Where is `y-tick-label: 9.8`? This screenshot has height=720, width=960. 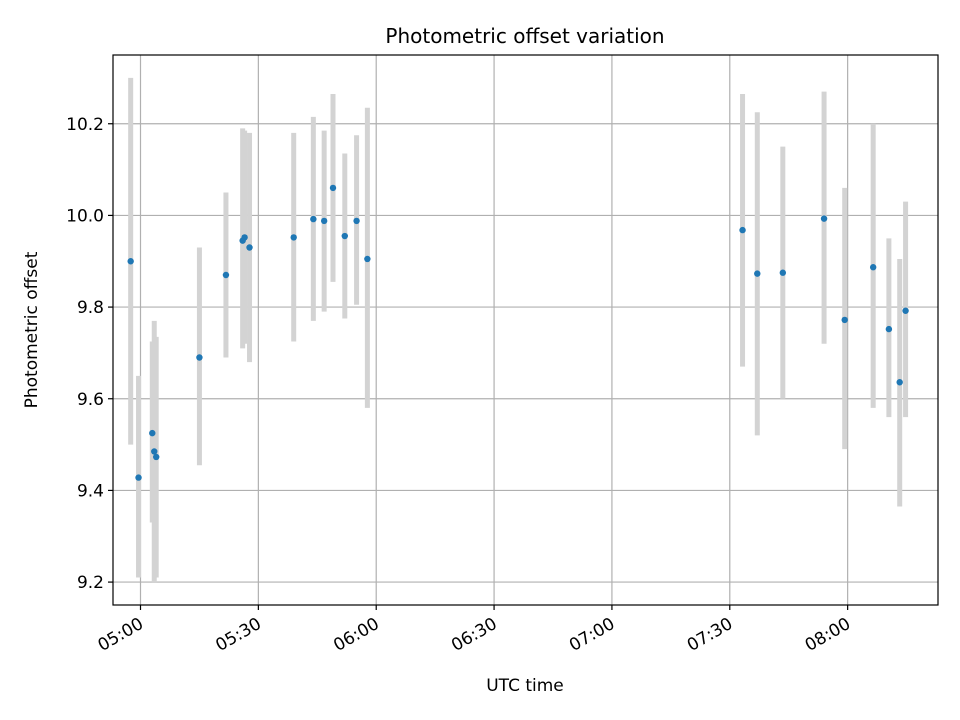
y-tick-label: 9.8 is located at coordinates (90, 308).